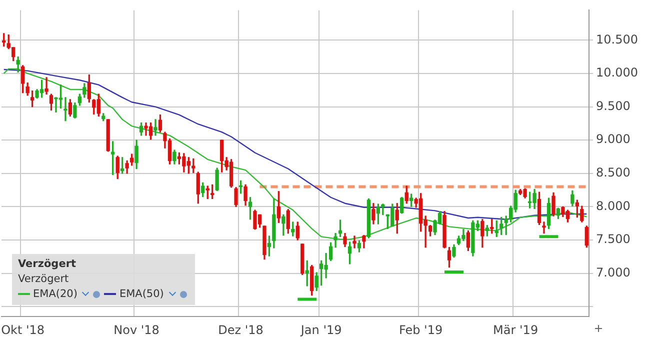  What do you see at coordinates (23, 329) in the screenshot?
I see `x-tick-label: Okt '18` at bounding box center [23, 329].